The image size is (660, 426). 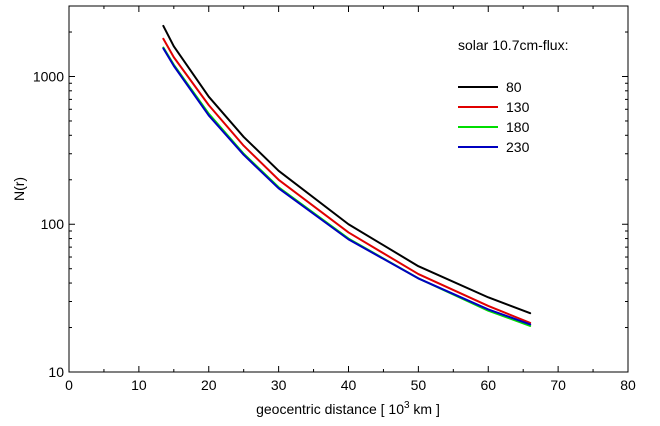 I want to click on x-axis-title: geocentric distance [ 103 km ], so click(x=348, y=408).